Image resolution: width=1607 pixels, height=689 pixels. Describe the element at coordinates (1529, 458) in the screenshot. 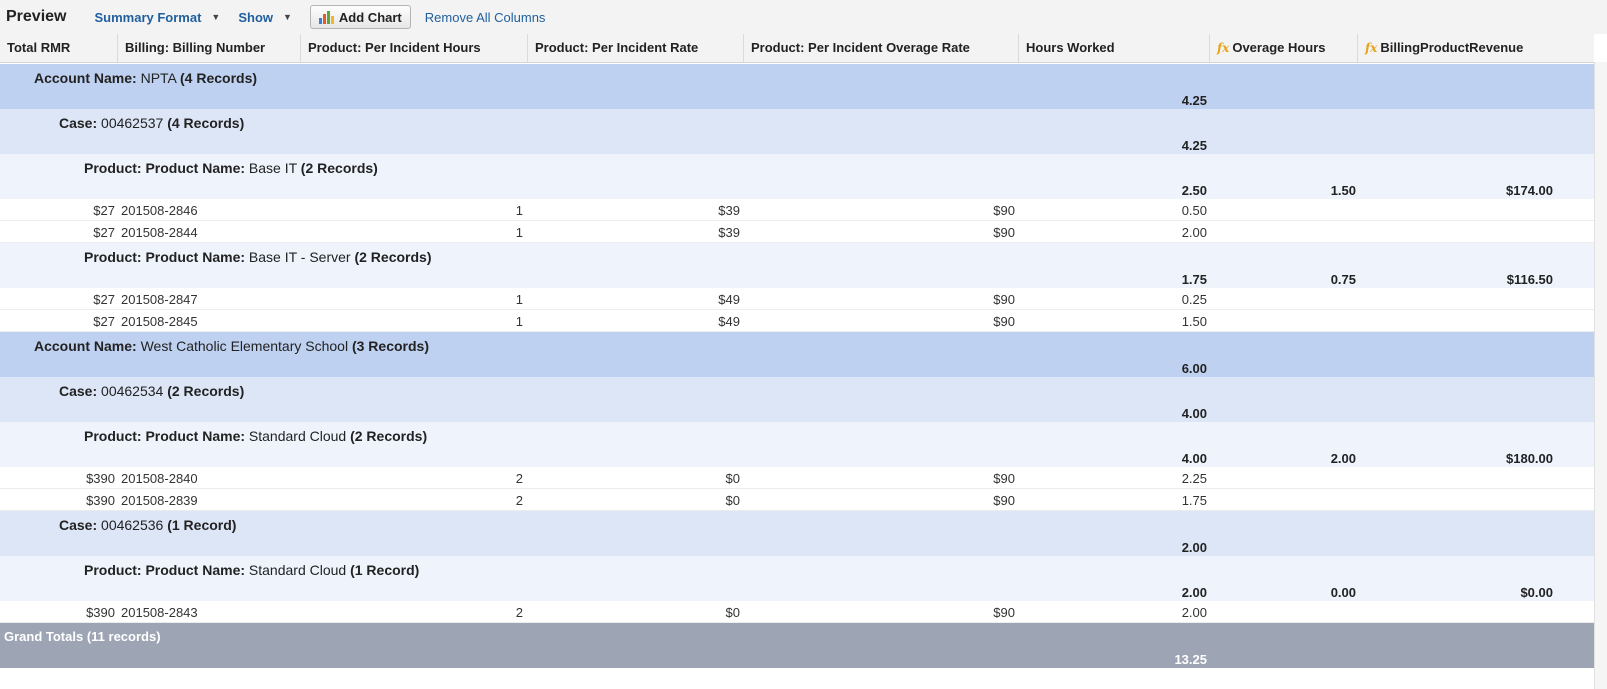

I see `revenue-subtotal: $180.00` at that location.